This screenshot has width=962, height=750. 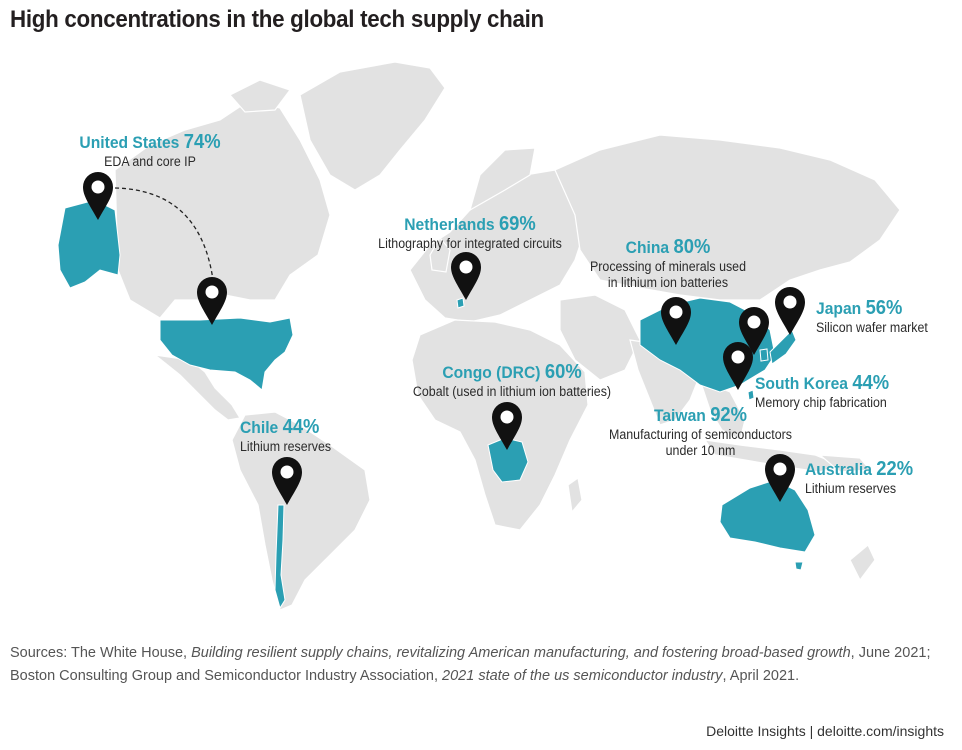 What do you see at coordinates (600, 337) in the screenshot?
I see `middle-east` at bounding box center [600, 337].